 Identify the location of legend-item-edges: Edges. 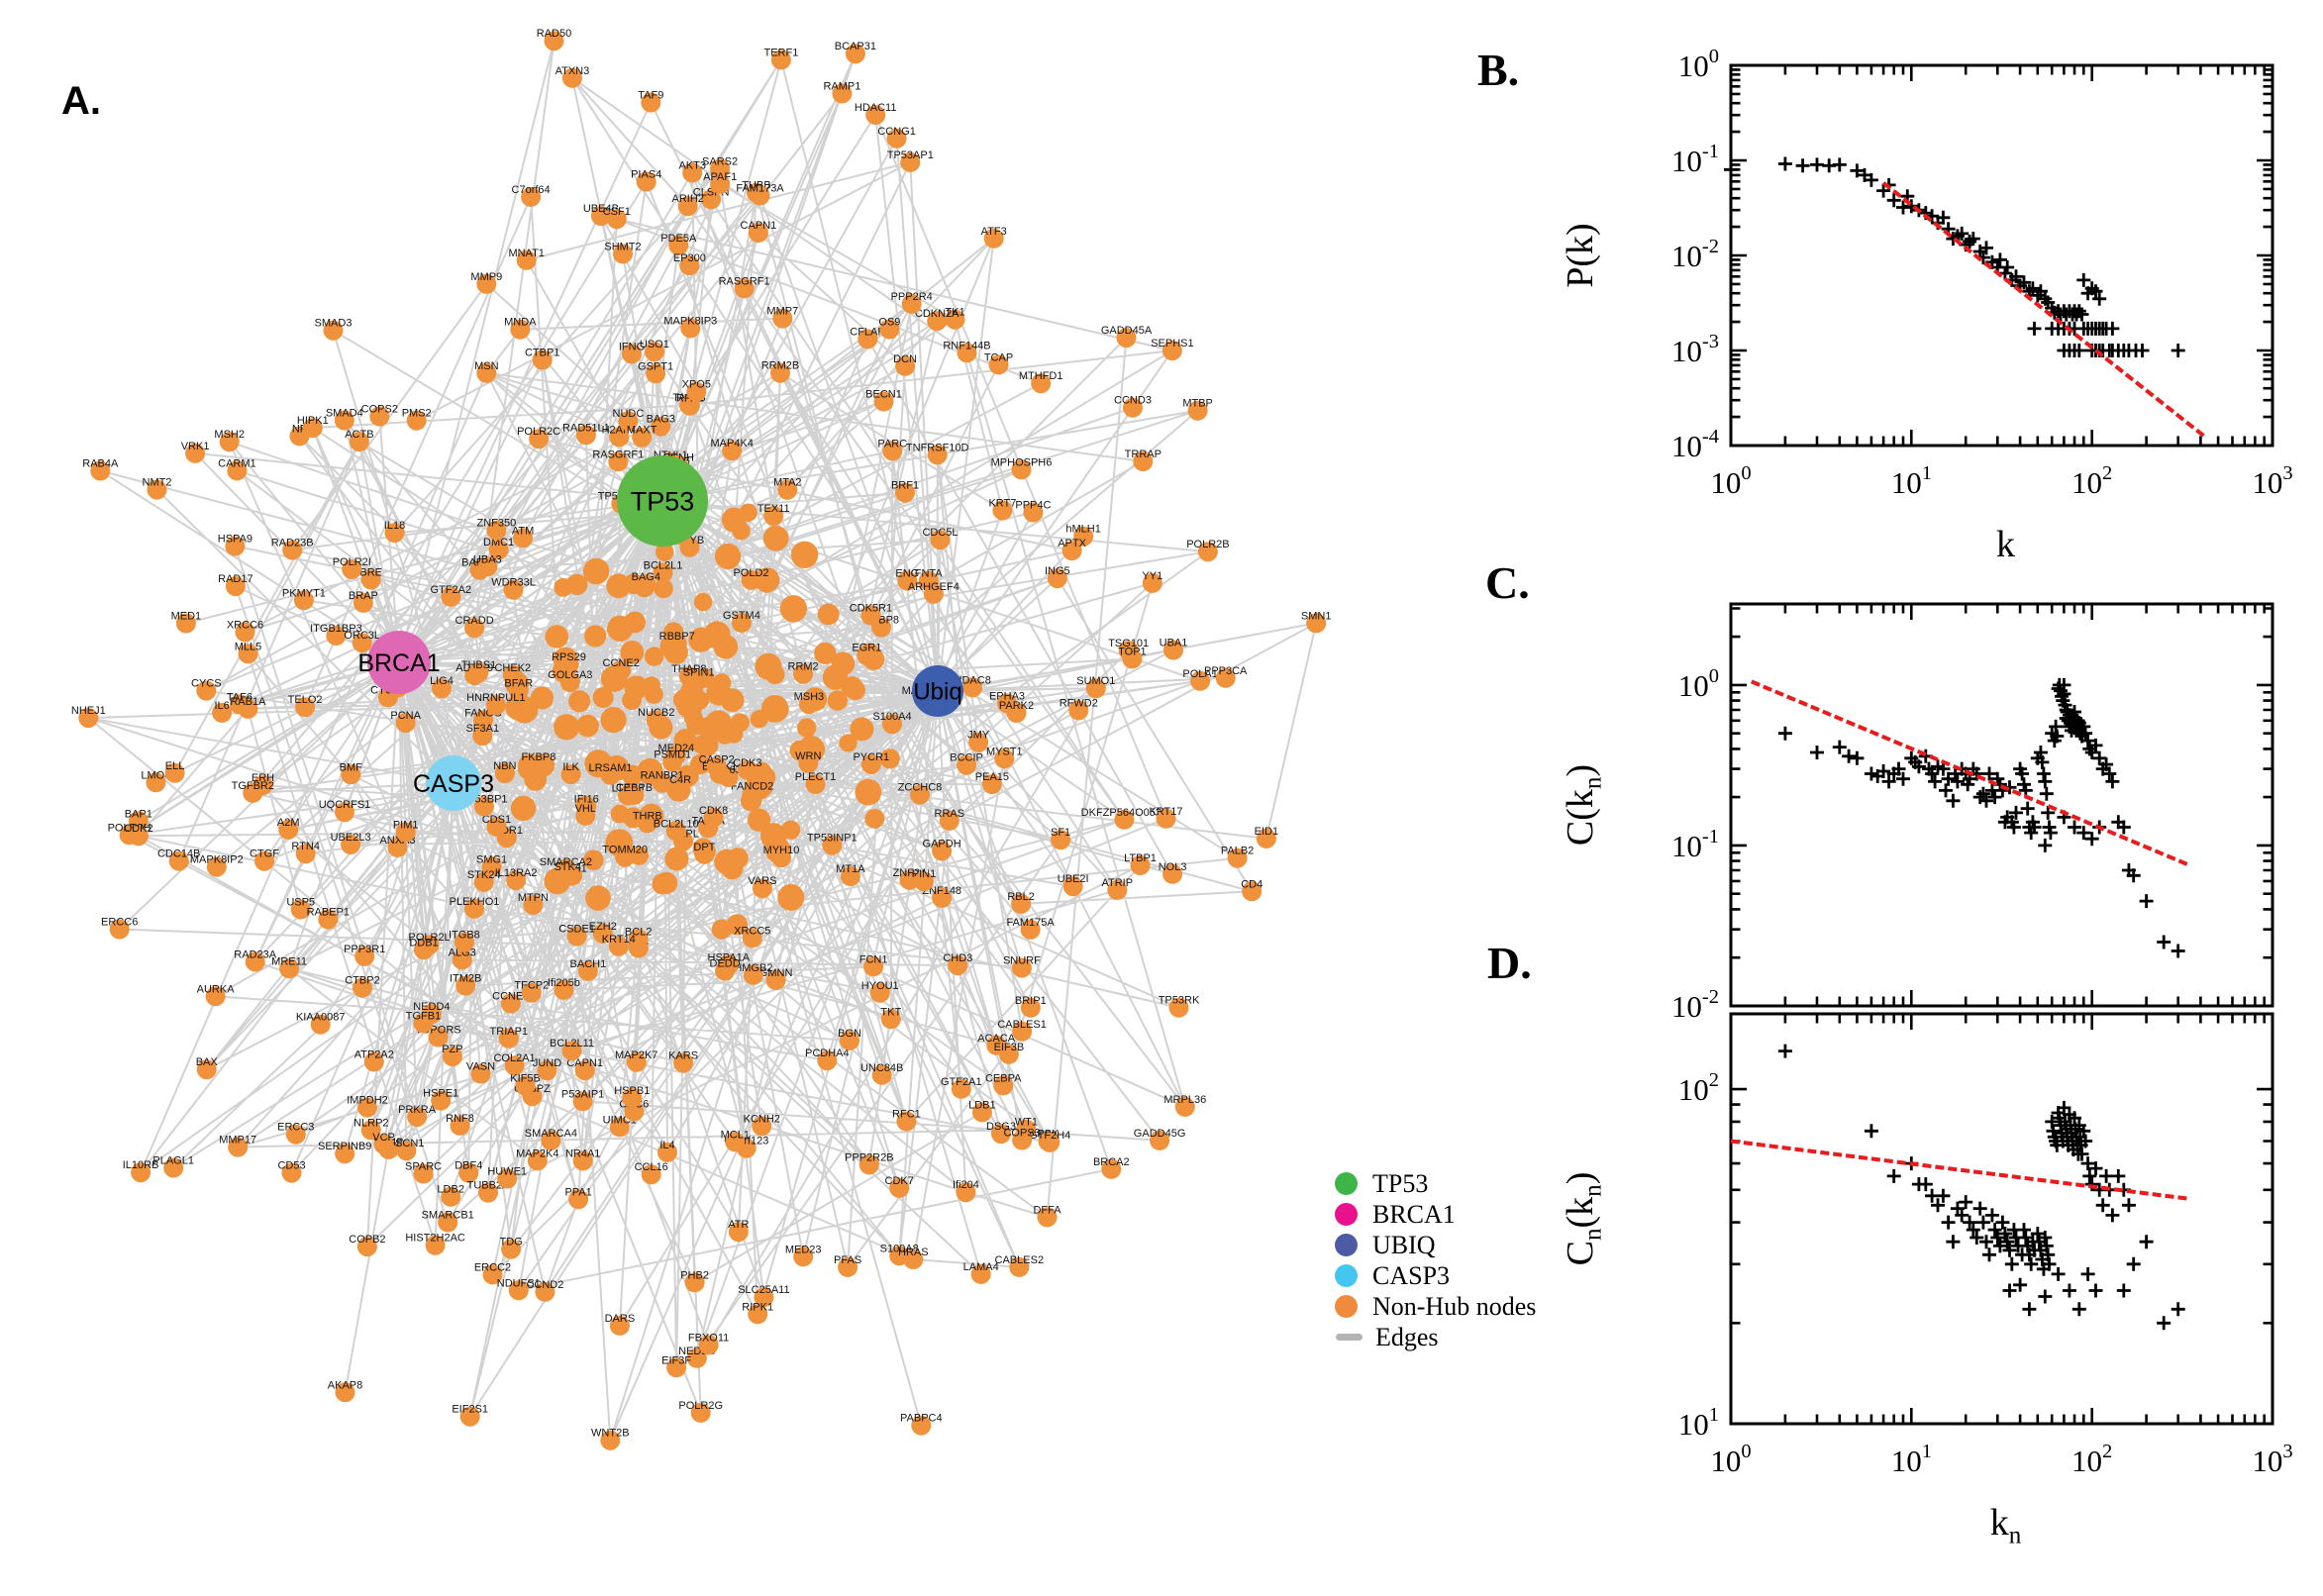
(1436, 1337).